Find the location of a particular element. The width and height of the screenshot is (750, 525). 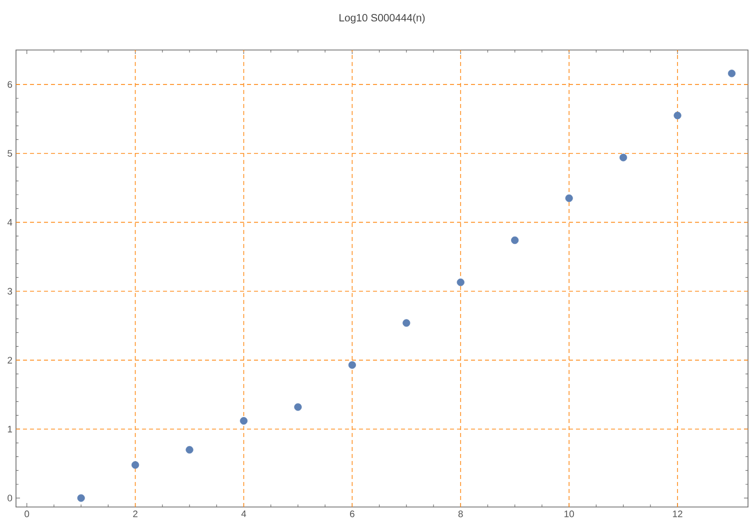

y-tick-label: 2 is located at coordinates (10, 360).